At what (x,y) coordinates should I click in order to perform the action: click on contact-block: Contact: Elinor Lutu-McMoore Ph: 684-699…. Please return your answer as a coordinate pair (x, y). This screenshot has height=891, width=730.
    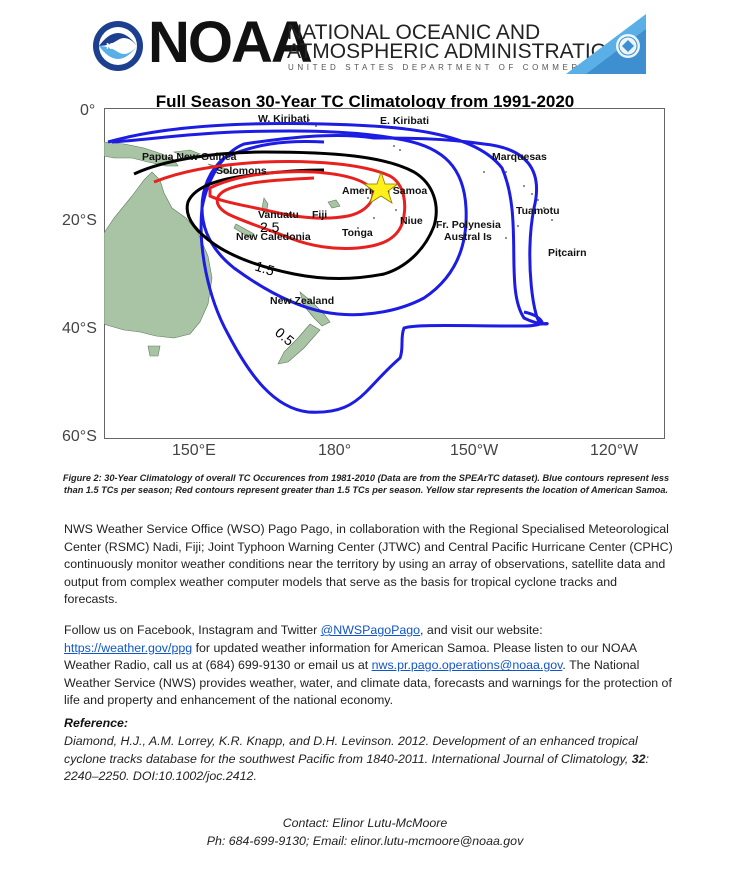
    Looking at the image, I should click on (365, 832).